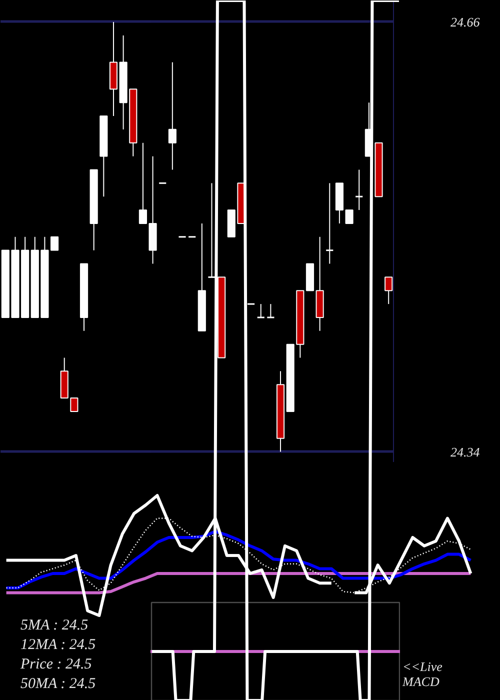  I want to click on text: 50MA : 24.5, so click(58, 684).